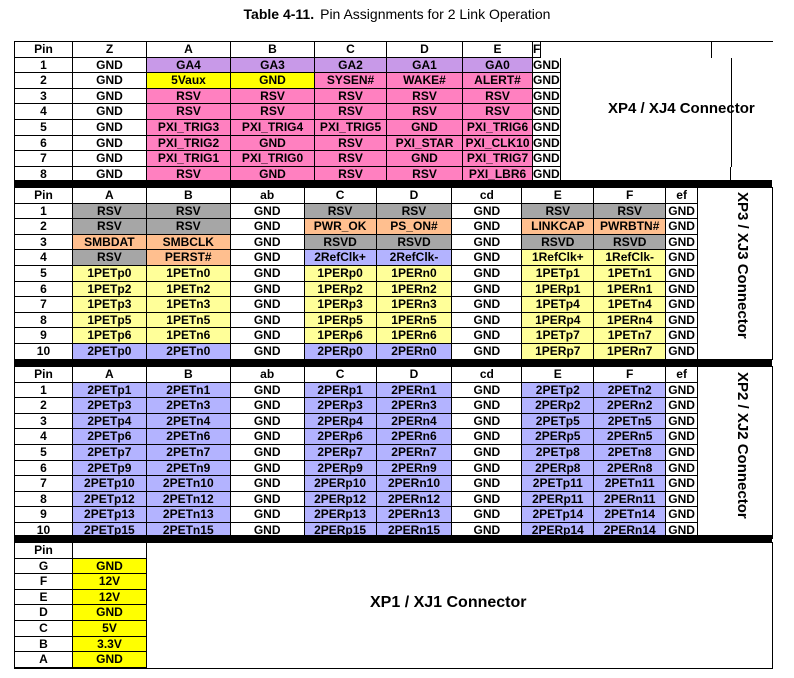 This screenshot has height=678, width=794. What do you see at coordinates (188, 499) in the screenshot?
I see `pin-signal-cell: 2PETn12` at bounding box center [188, 499].